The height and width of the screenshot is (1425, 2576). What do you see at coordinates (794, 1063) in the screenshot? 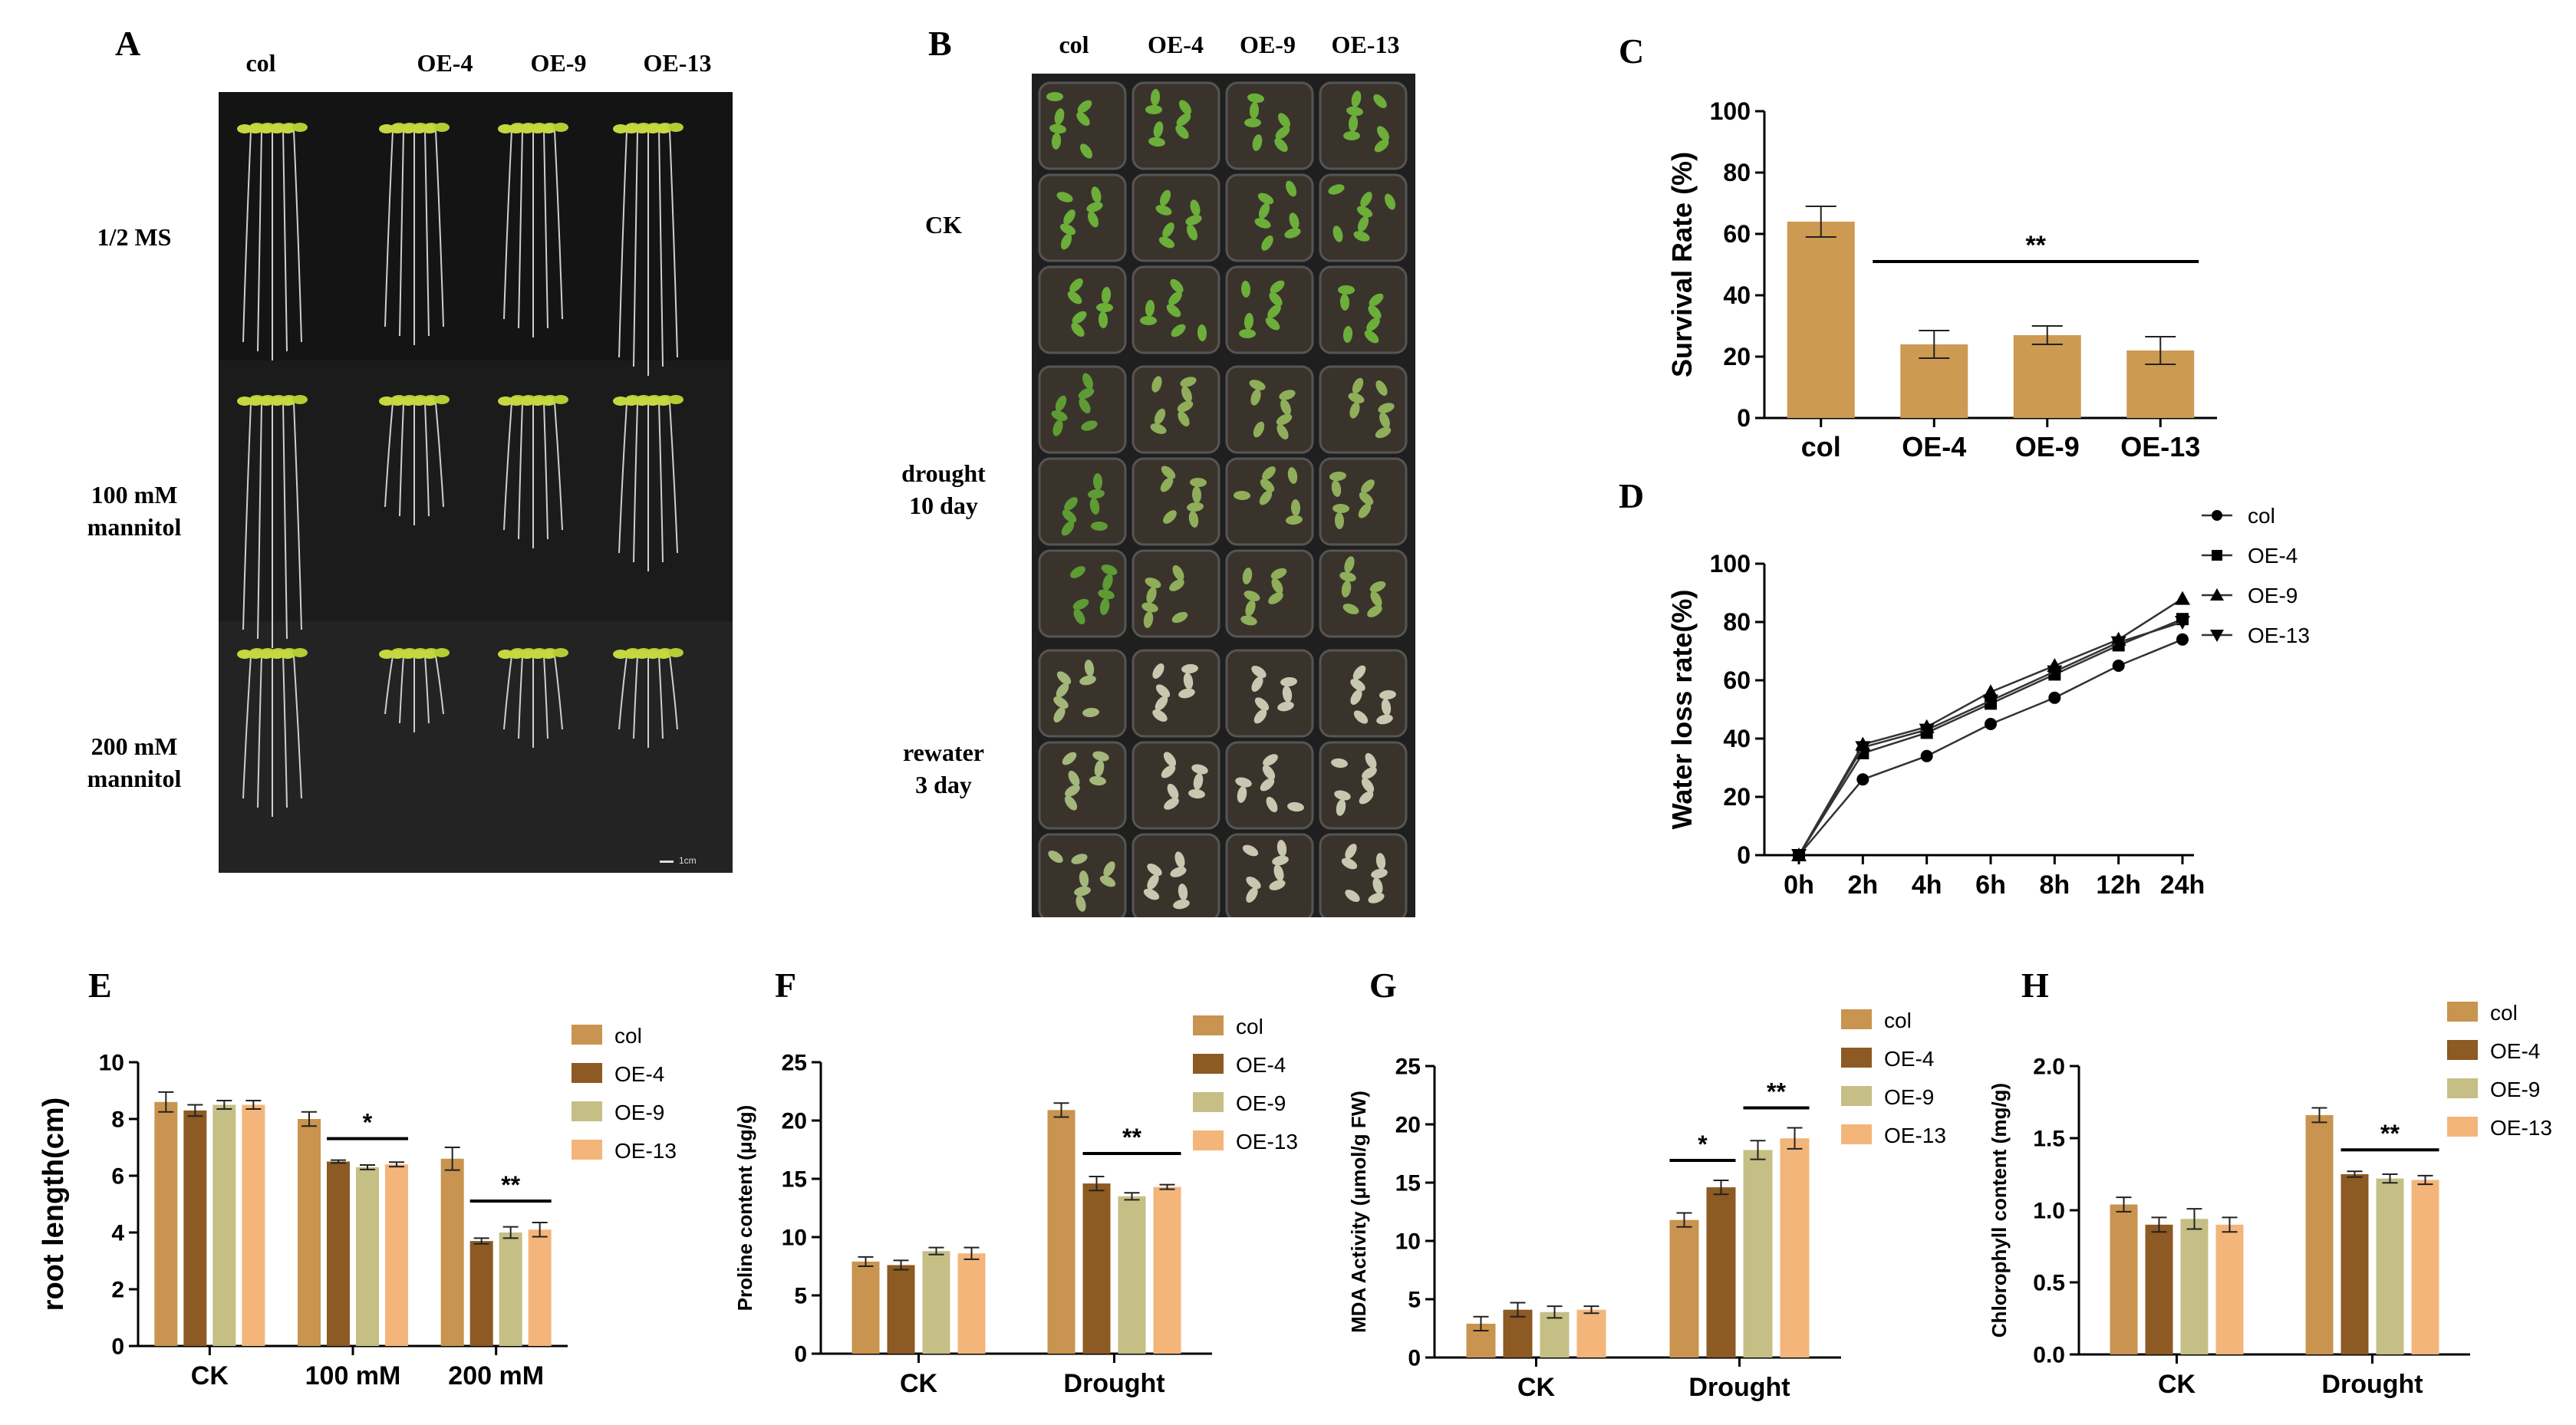
I see `y-tick-label: 25` at bounding box center [794, 1063].